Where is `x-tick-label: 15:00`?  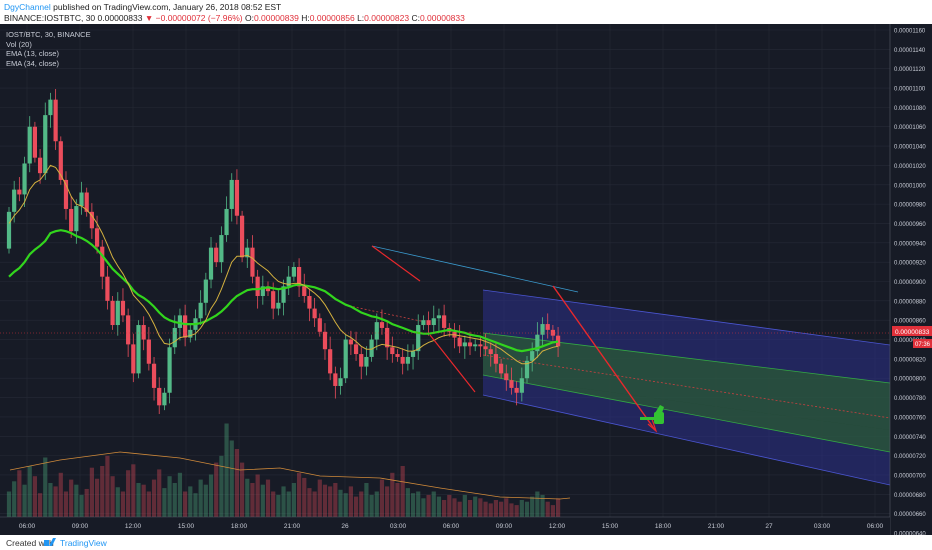 x-tick-label: 15:00 is located at coordinates (186, 526).